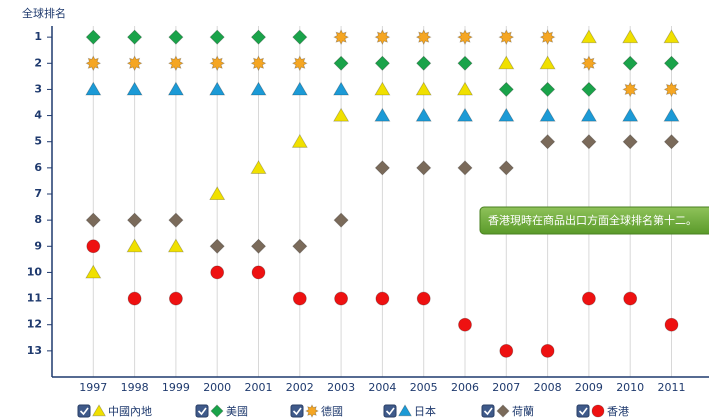 This screenshot has height=420, width=709. Describe the element at coordinates (332, 411) in the screenshot. I see `legend-label: 德國` at that location.